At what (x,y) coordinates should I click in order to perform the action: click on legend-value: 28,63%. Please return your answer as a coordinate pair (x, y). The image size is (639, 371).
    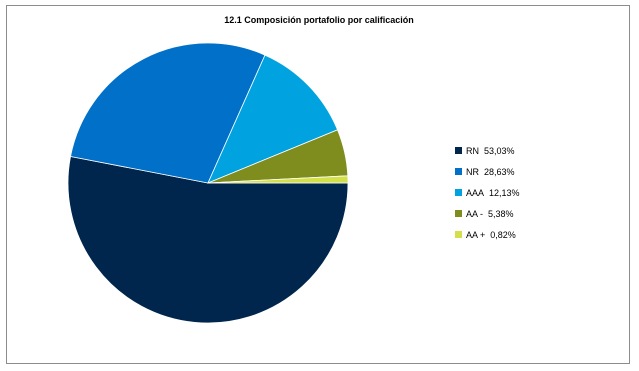
    Looking at the image, I should click on (499, 171).